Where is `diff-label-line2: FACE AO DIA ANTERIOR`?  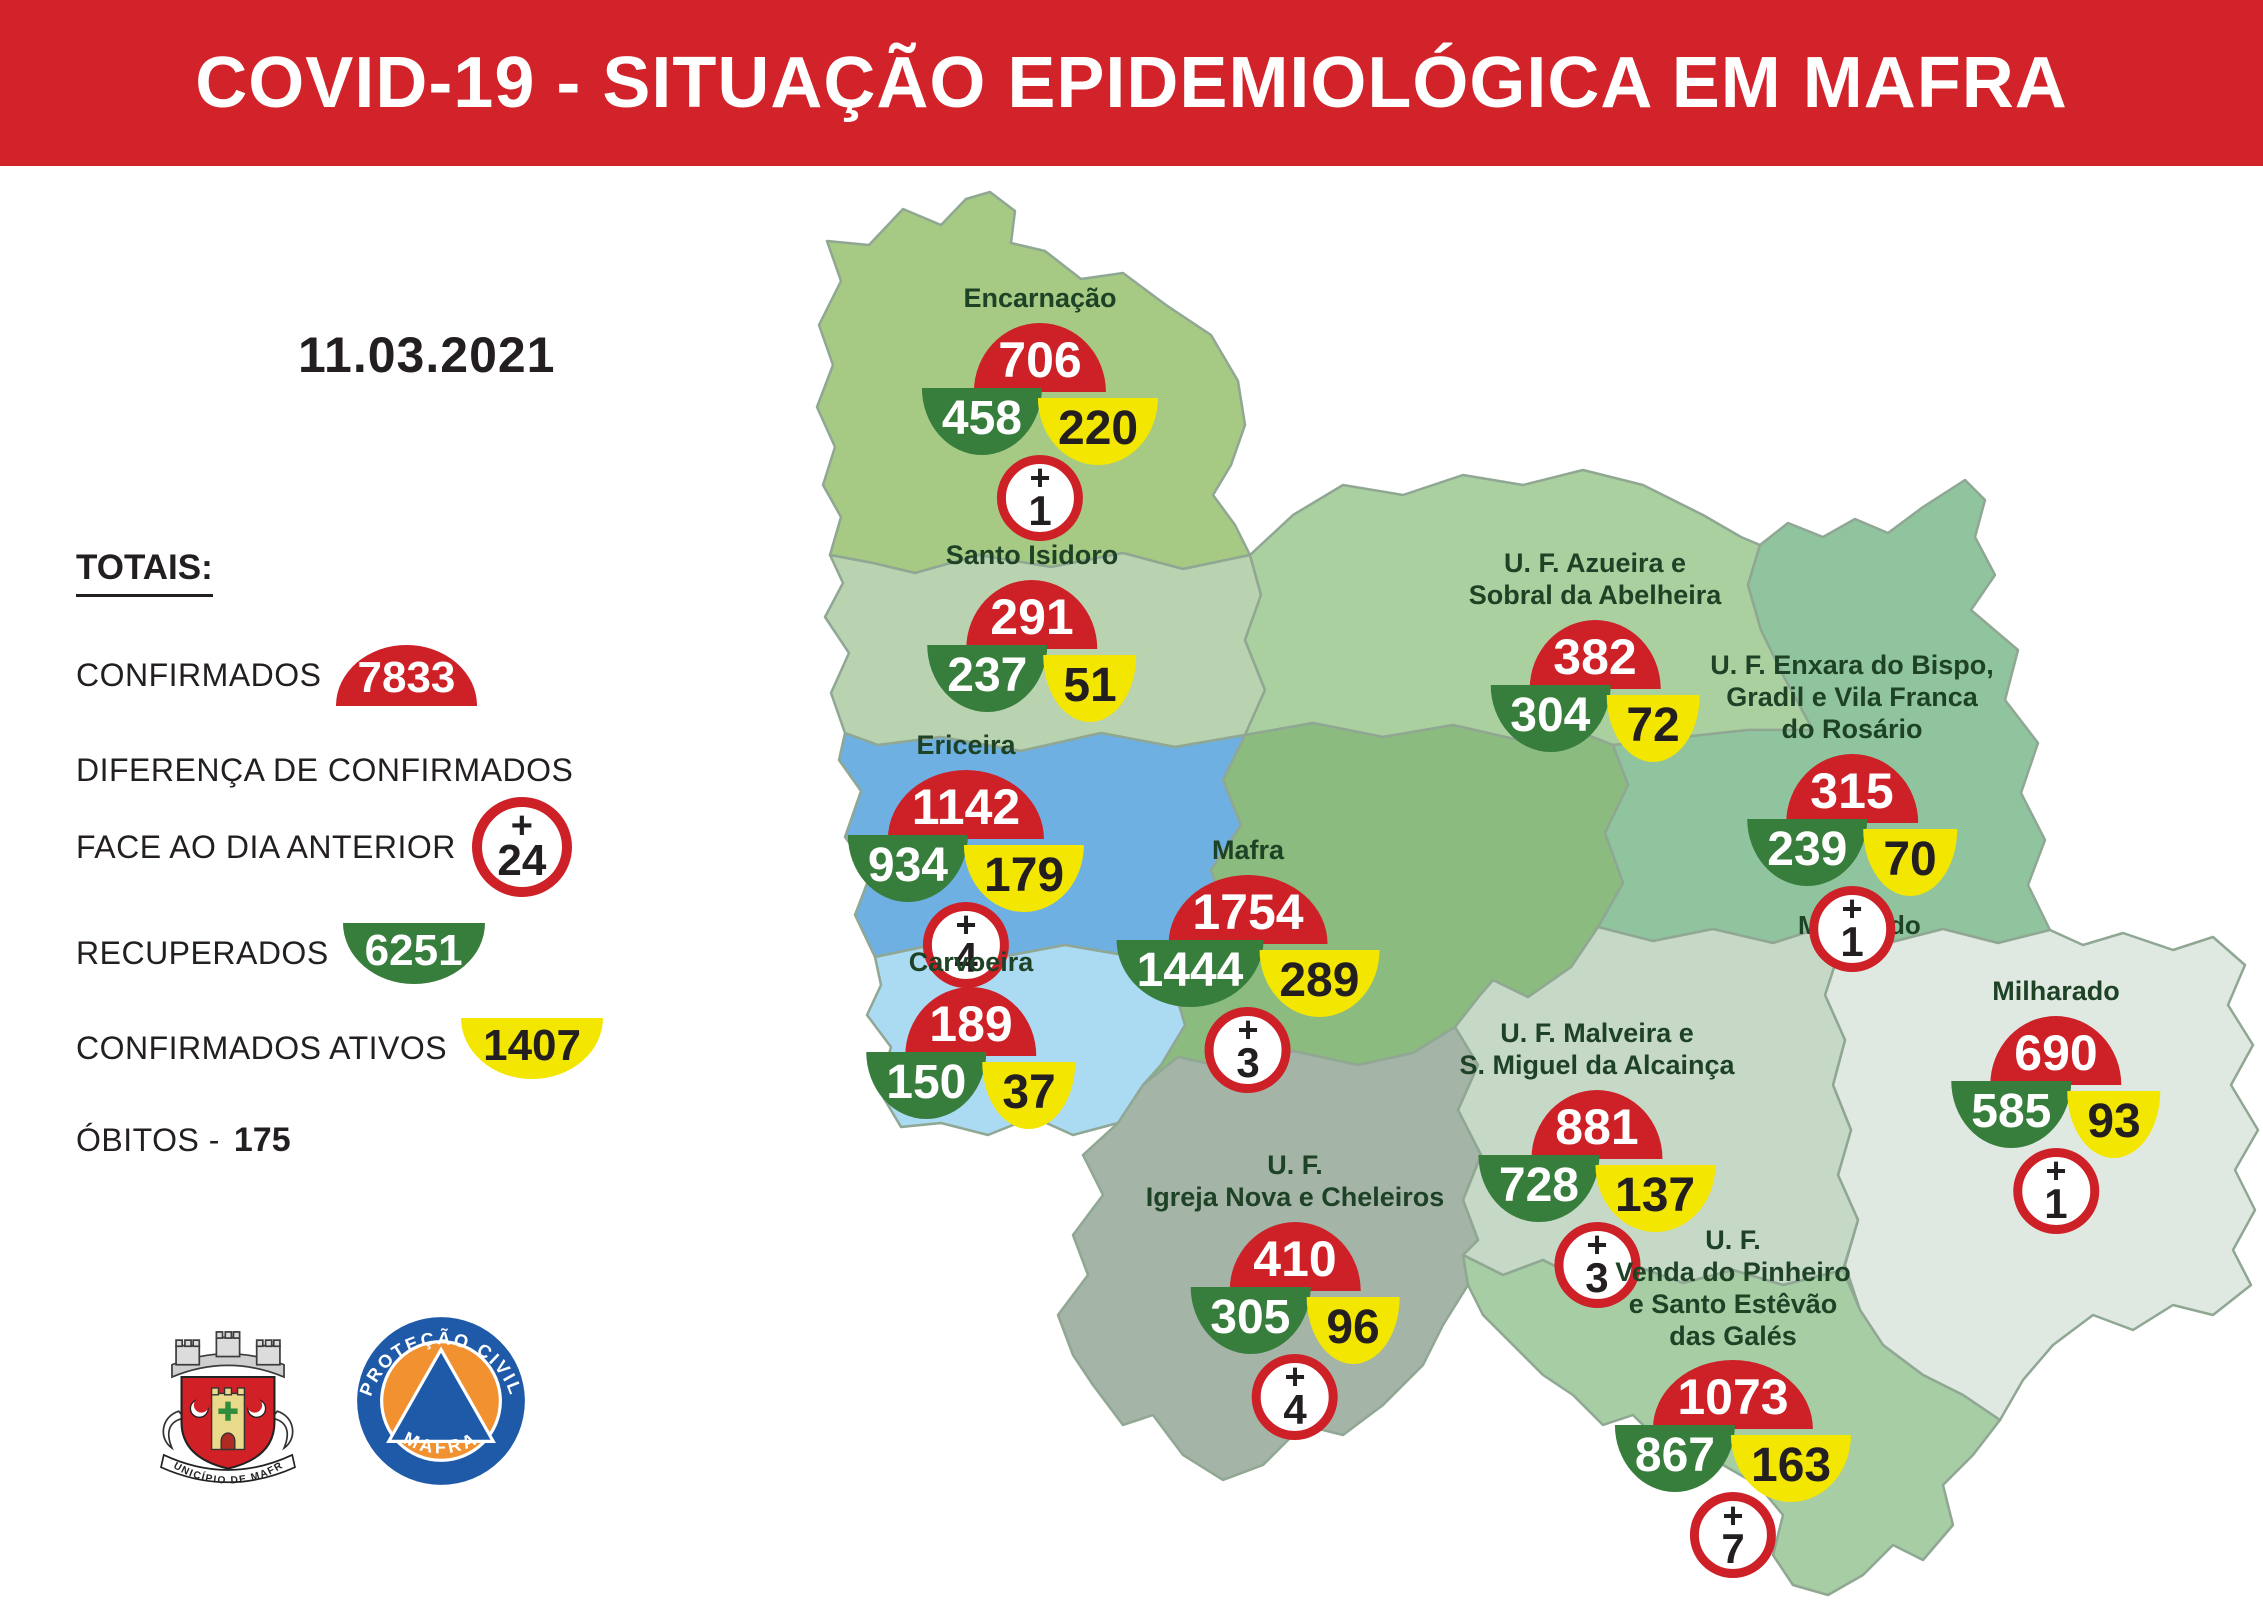
diff-label-line2: FACE AO DIA ANTERIOR is located at coordinates (266, 846).